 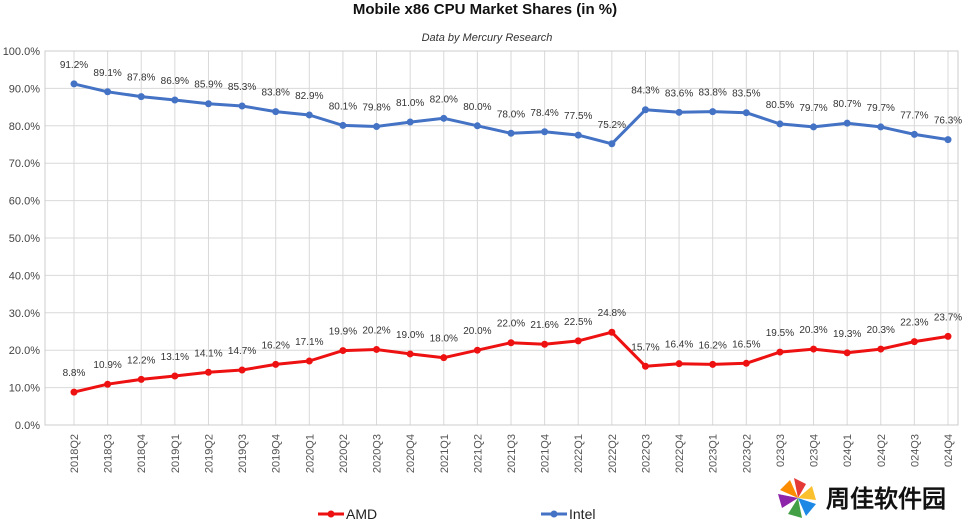 What do you see at coordinates (24, 127) in the screenshot?
I see `y-tick-label: 80.0%` at bounding box center [24, 127].